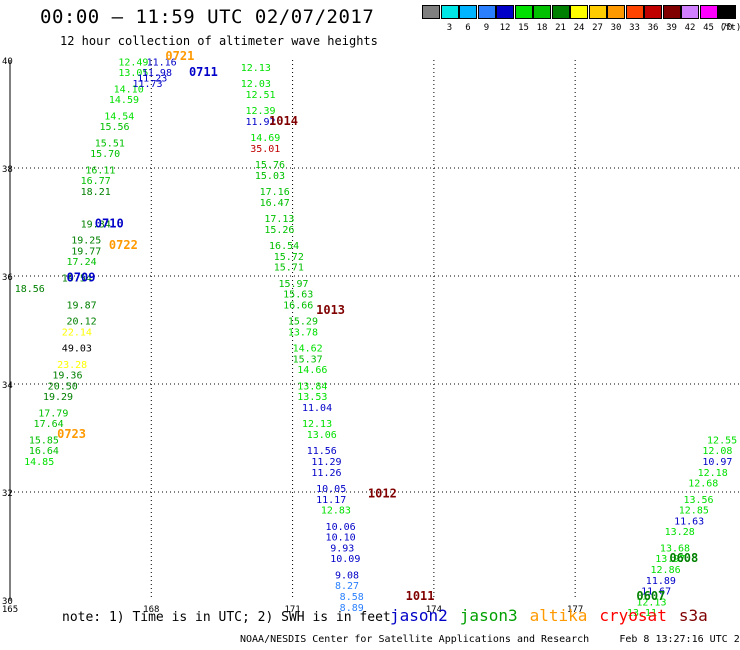 The height and width of the screenshot is (650, 740). What do you see at coordinates (283, 121) in the screenshot?
I see `track-time-label: 1014` at bounding box center [283, 121].